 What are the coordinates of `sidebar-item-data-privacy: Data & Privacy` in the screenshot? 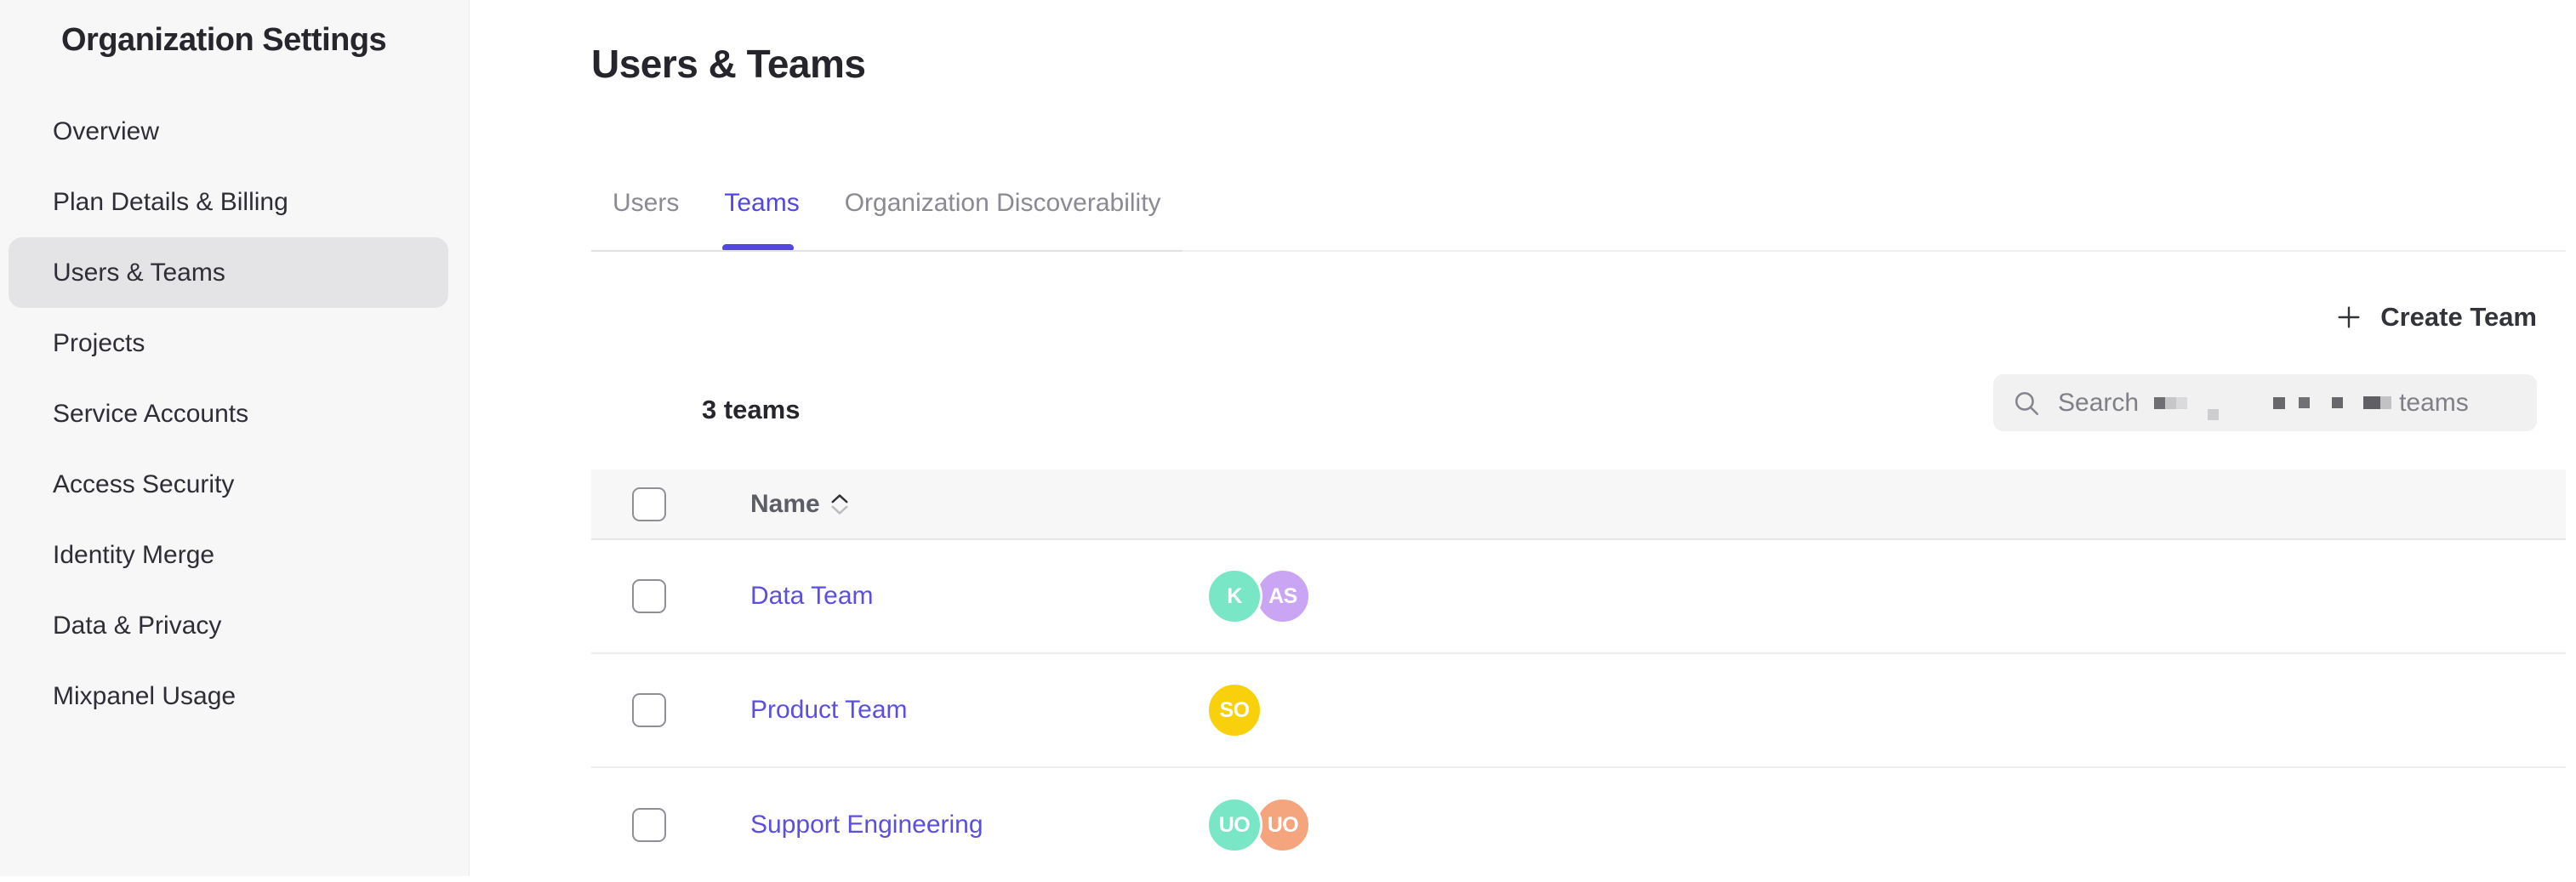 It's located at (229, 625).